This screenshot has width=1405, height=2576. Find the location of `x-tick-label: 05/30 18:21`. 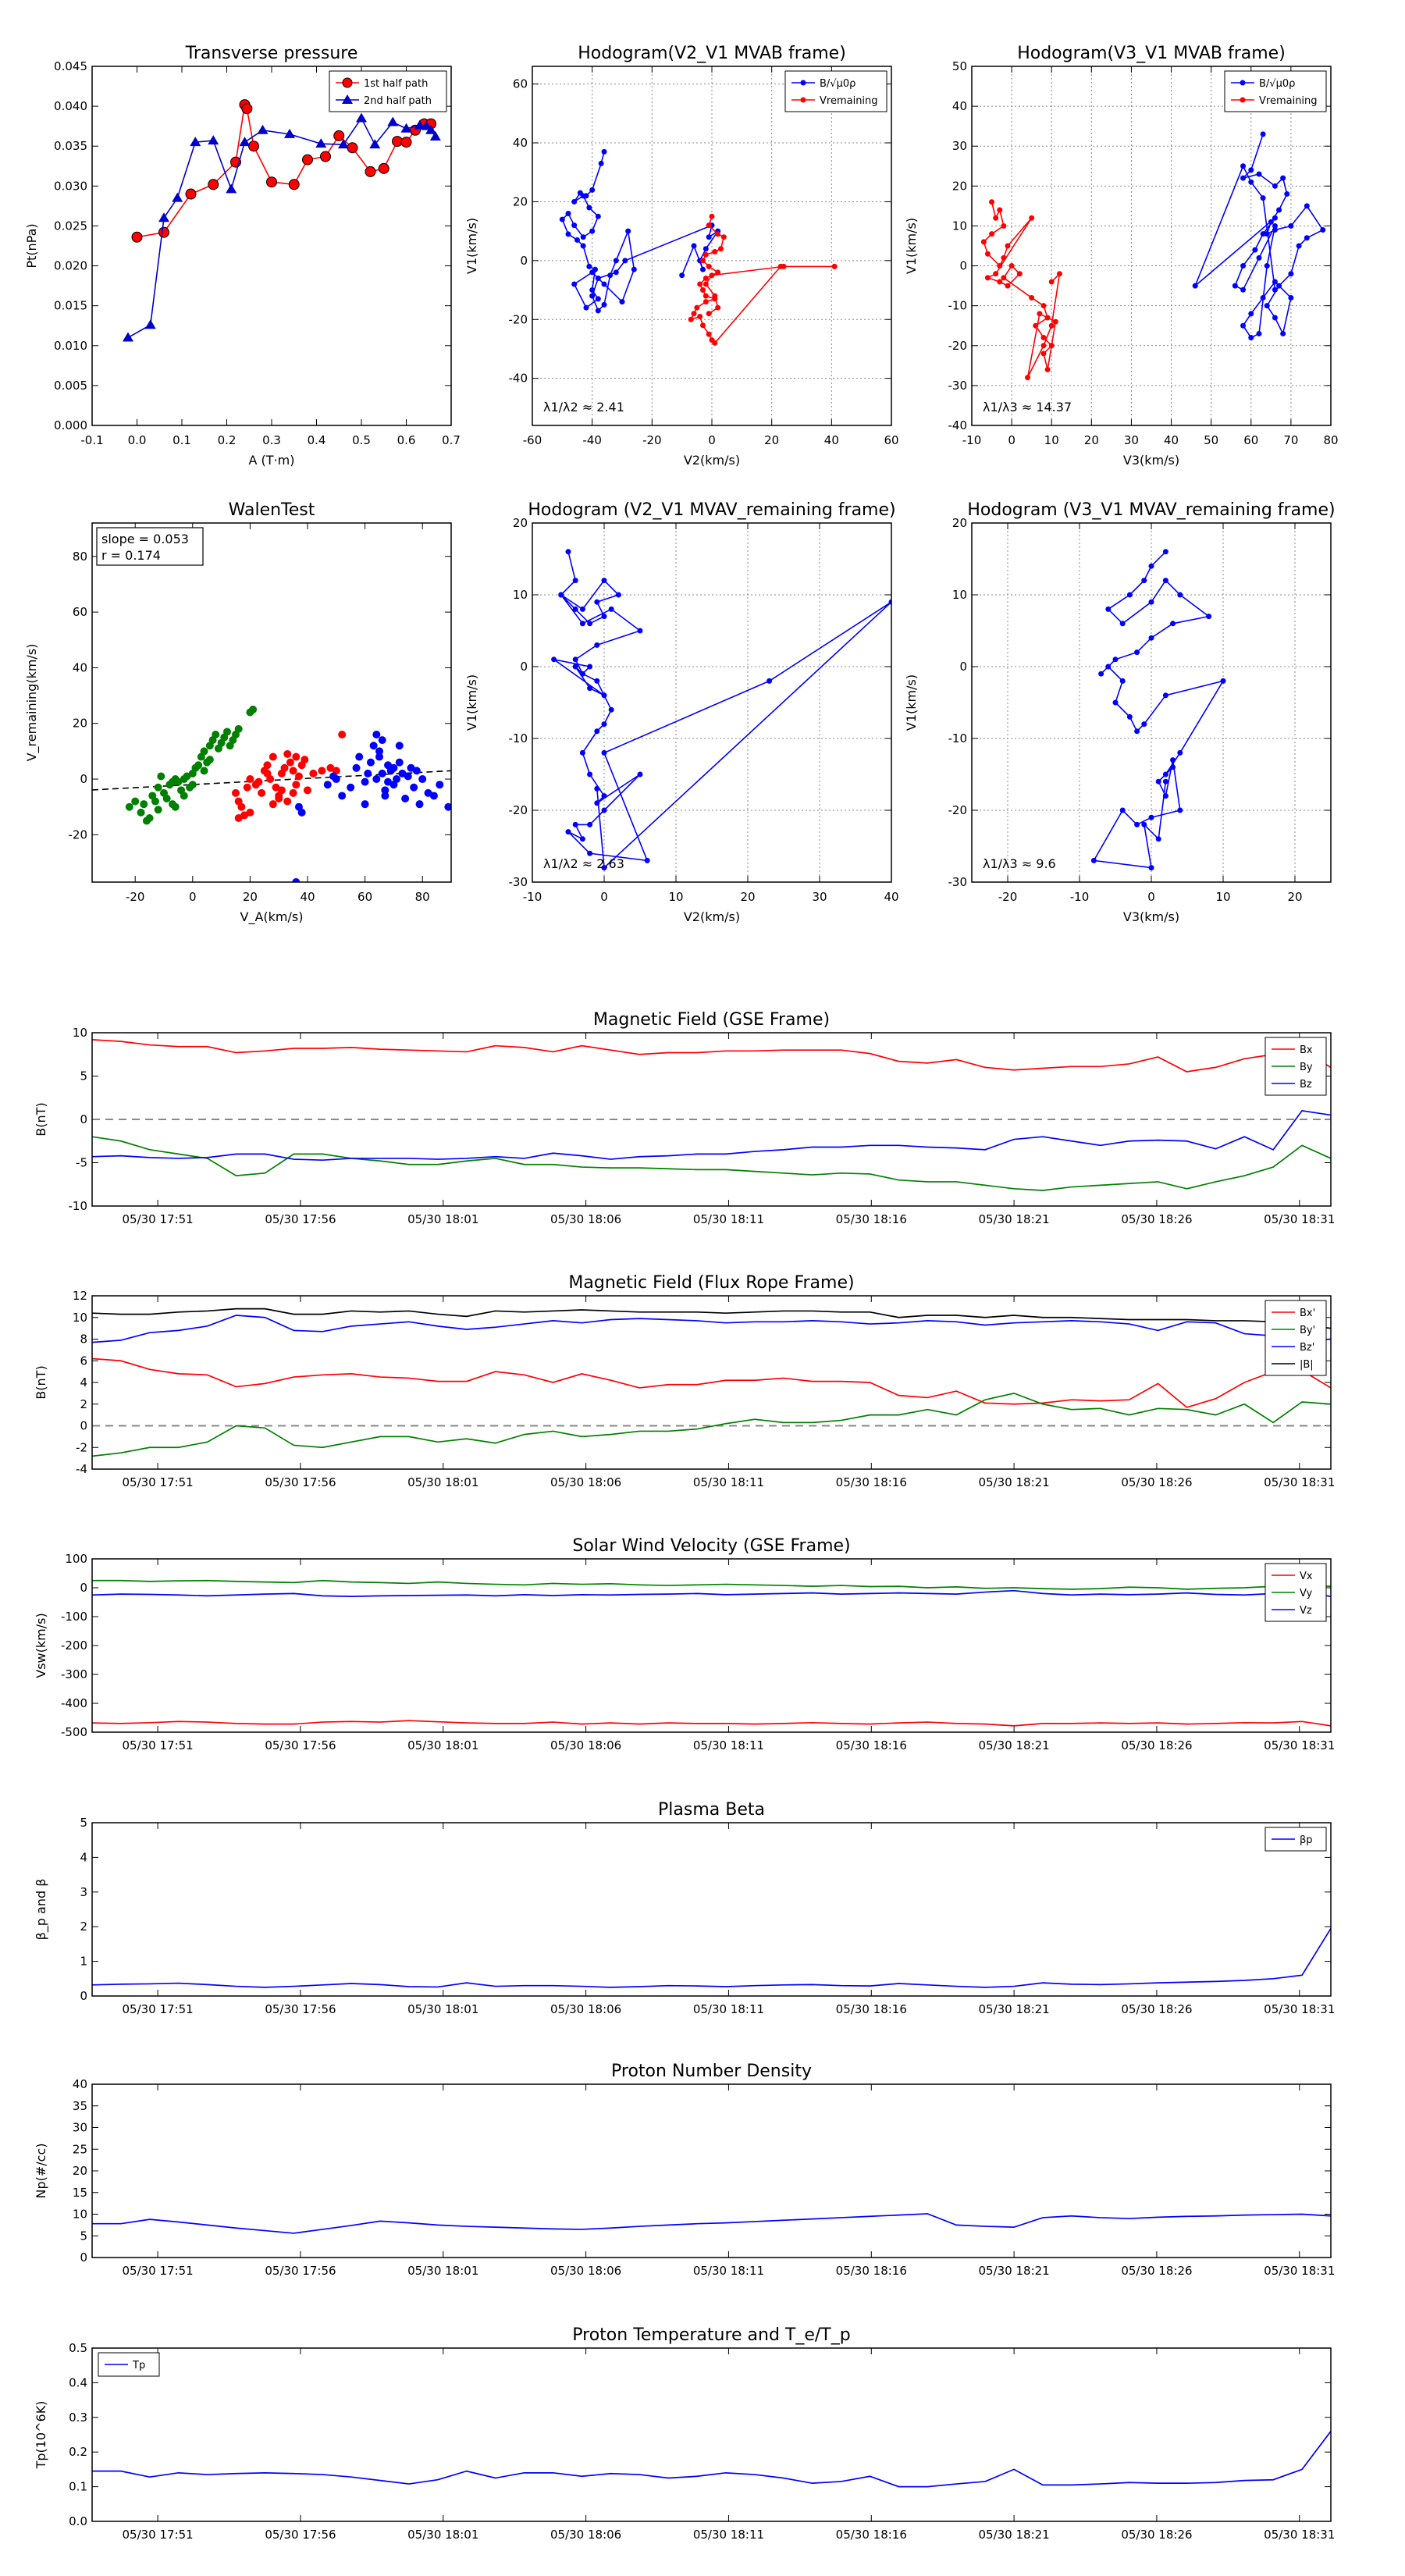

x-tick-label: 05/30 18:21 is located at coordinates (1014, 1219).